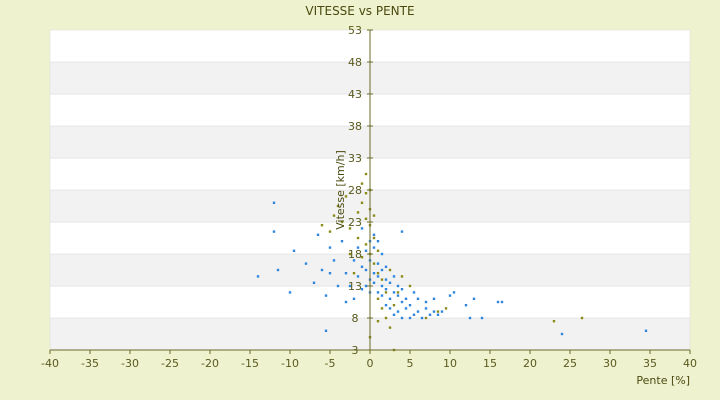 Image resolution: width=720 pixels, height=400 pixels. What do you see at coordinates (50, 363) in the screenshot?
I see `x-tick-label: -40` at bounding box center [50, 363].